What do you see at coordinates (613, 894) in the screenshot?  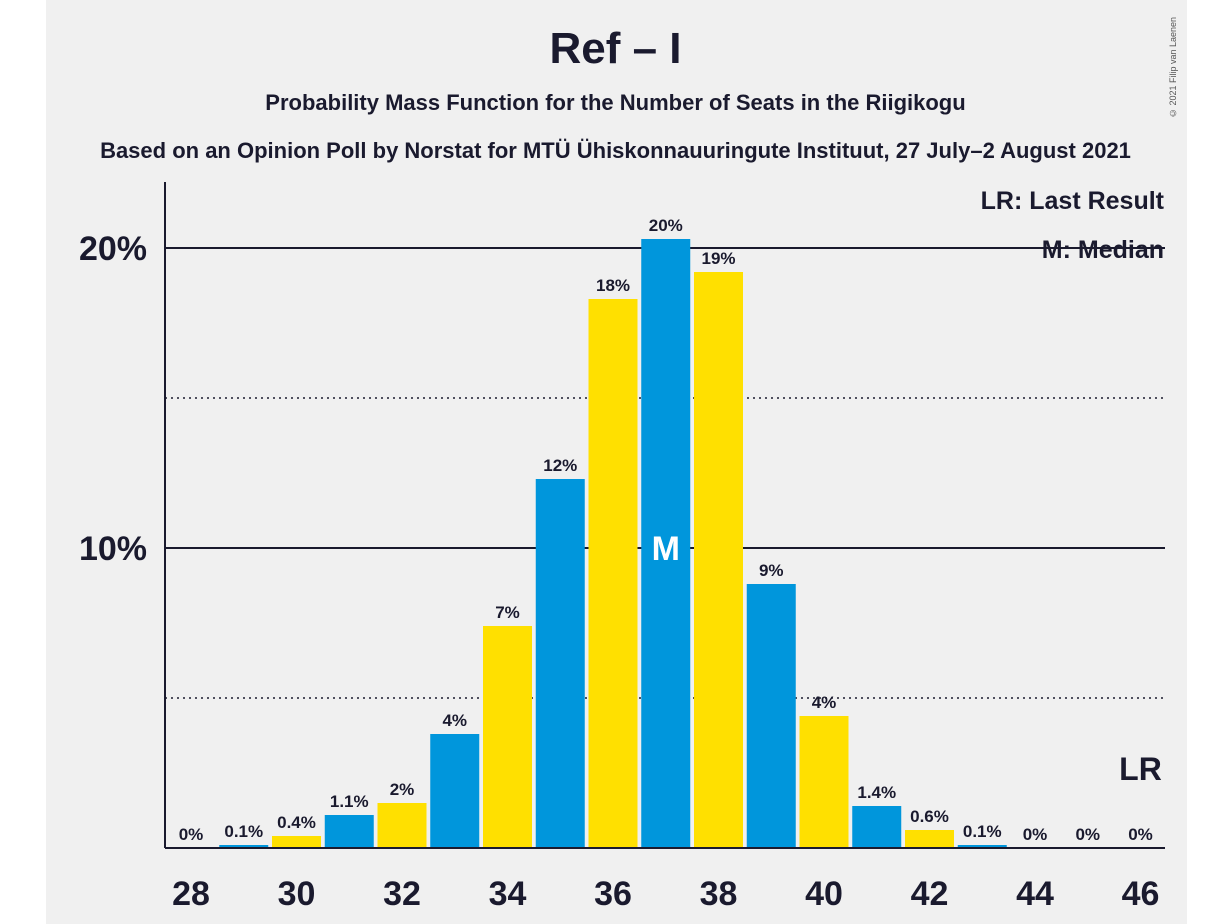 I see `x-tick-label: 36` at bounding box center [613, 894].